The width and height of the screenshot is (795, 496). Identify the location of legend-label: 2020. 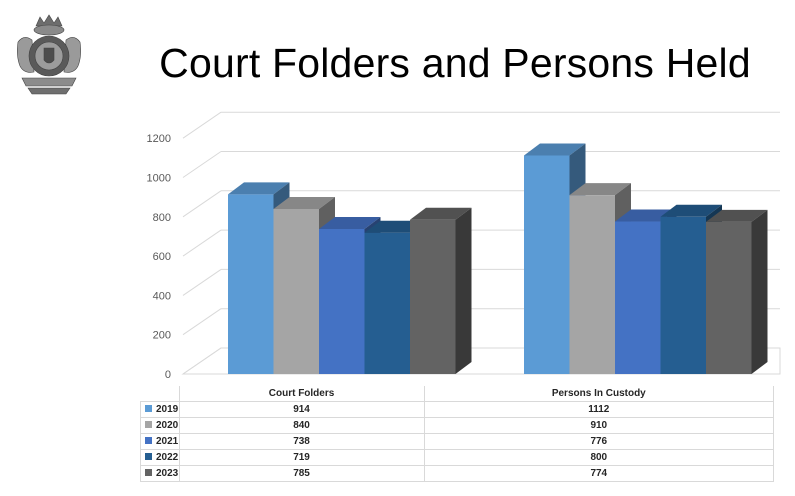
(167, 425).